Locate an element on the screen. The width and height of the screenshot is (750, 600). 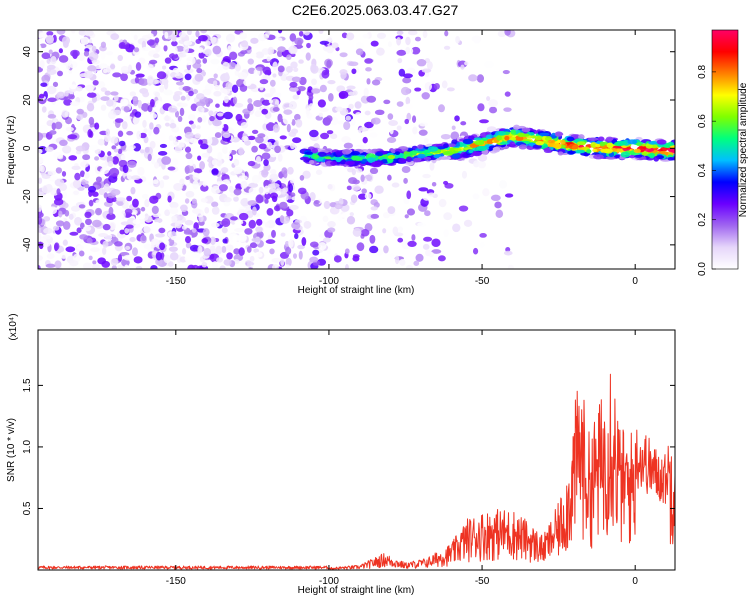
heatmap-x-tick-label: 0 is located at coordinates (635, 281).